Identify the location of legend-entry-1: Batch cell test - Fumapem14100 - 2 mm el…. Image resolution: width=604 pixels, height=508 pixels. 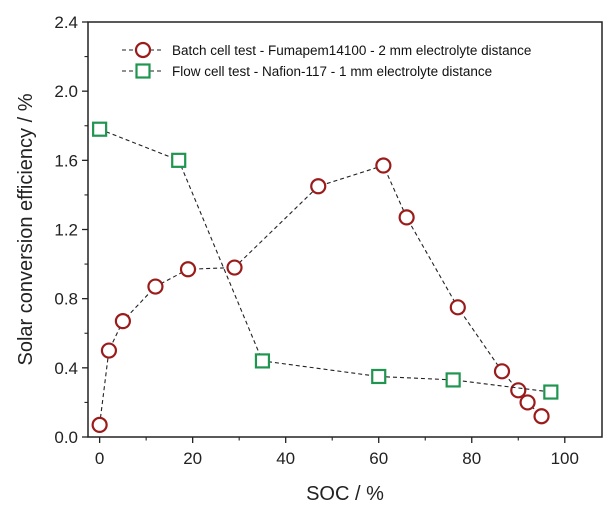
(326, 50).